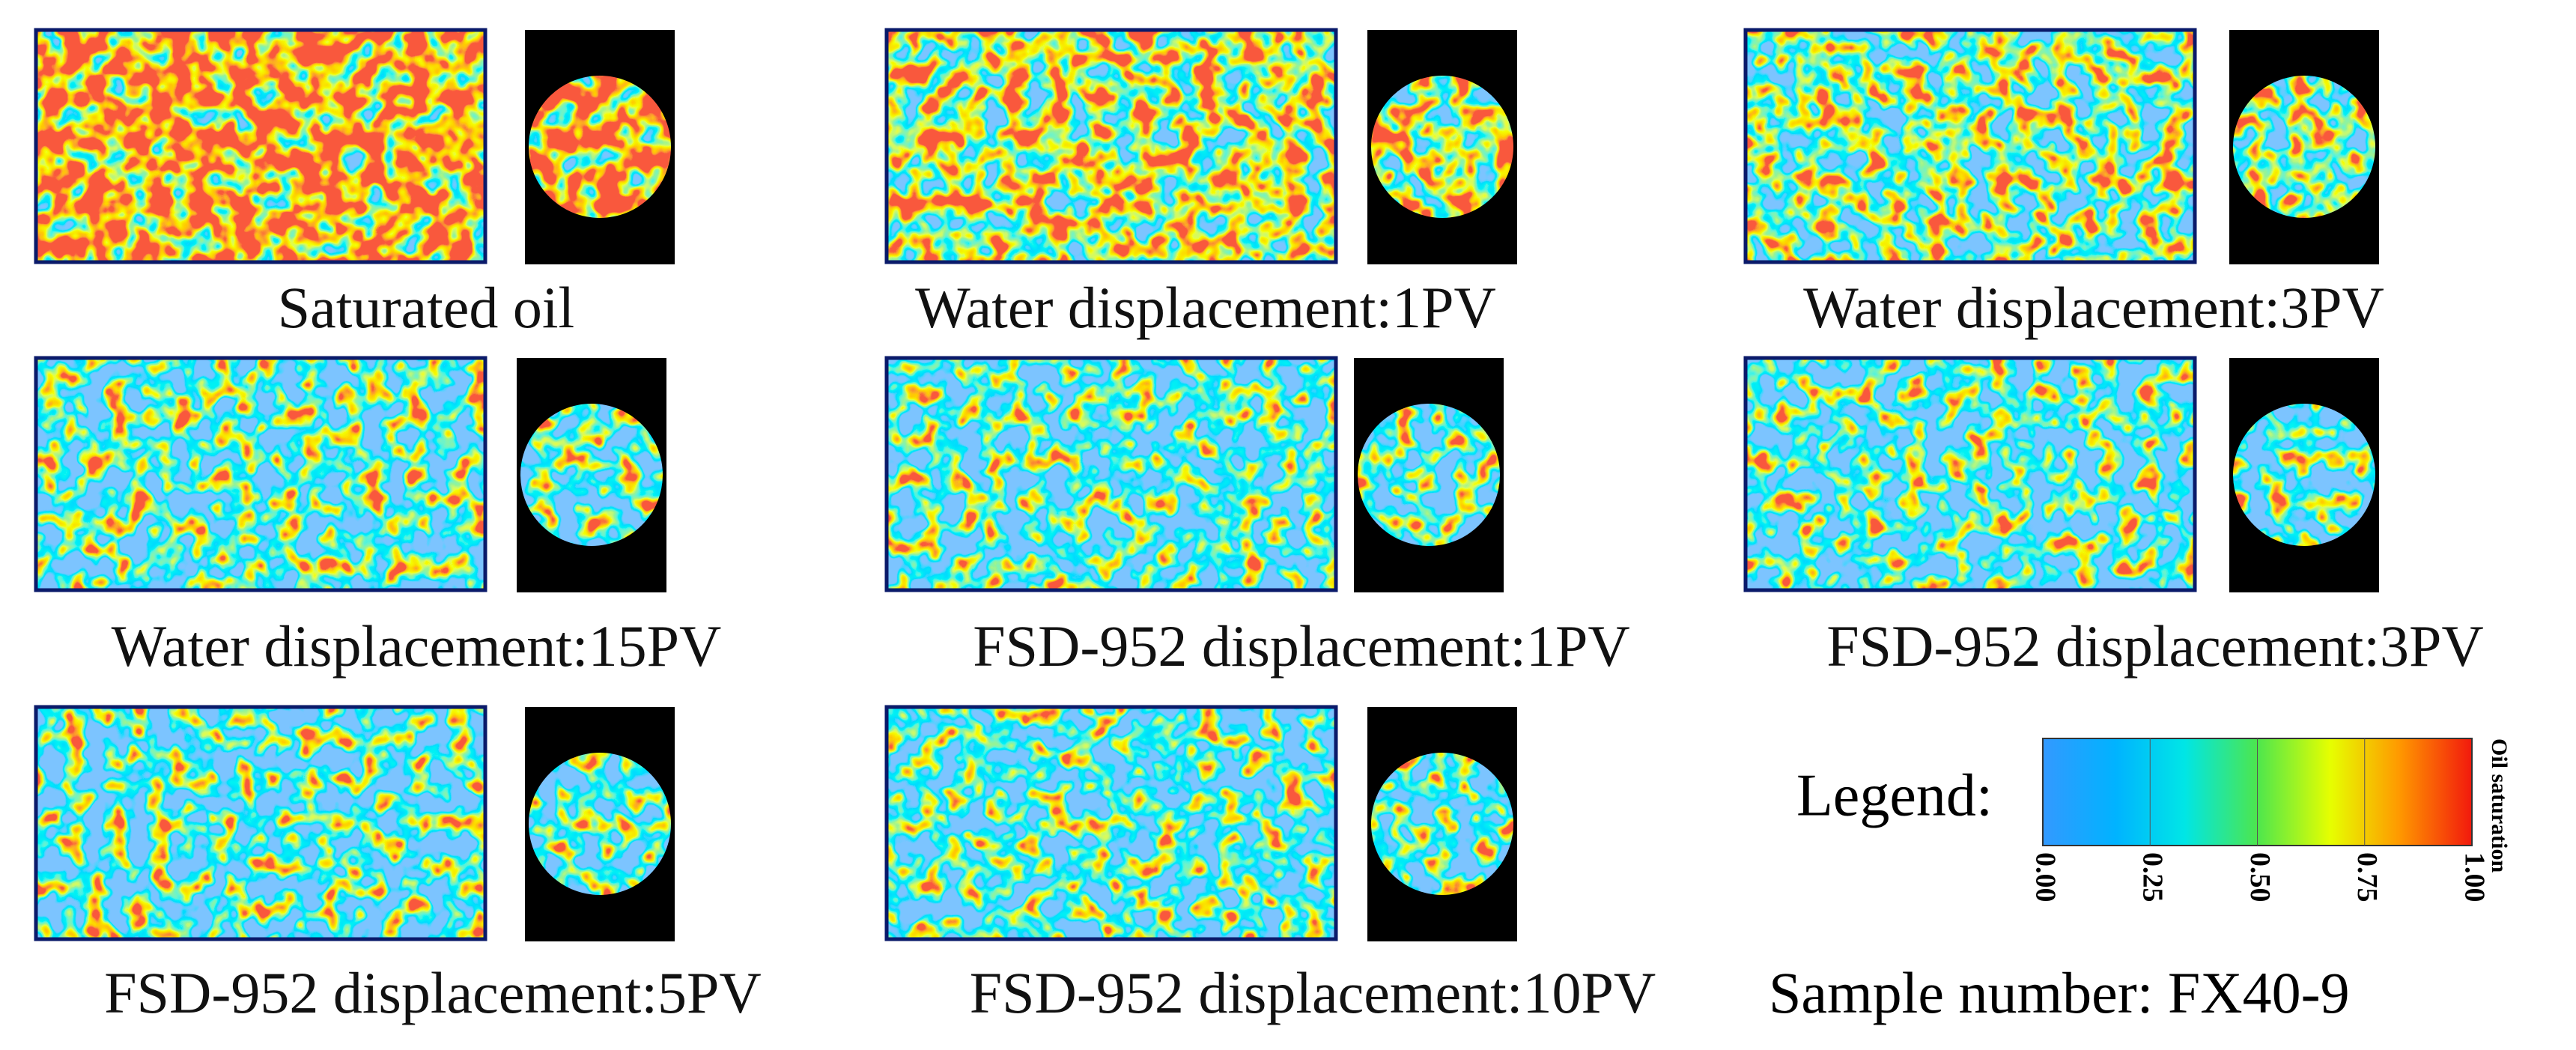 The height and width of the screenshot is (1050, 2576). I want to click on colorbar-tick-label: 0.75, so click(2367, 877).